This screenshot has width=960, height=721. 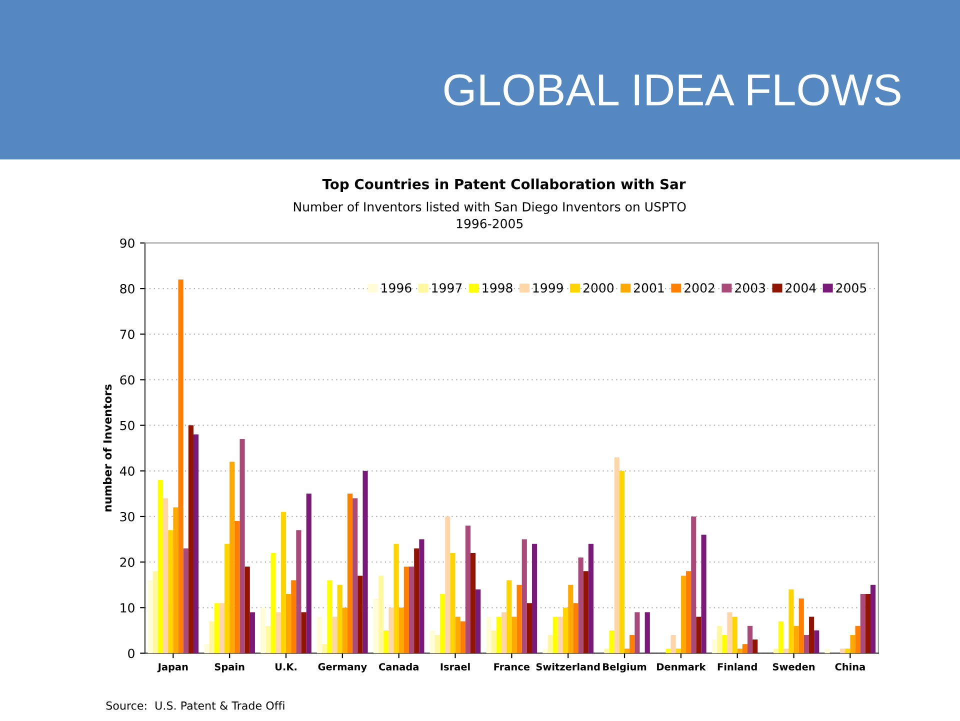 What do you see at coordinates (512, 666) in the screenshot?
I see `x-tick-label: France` at bounding box center [512, 666].